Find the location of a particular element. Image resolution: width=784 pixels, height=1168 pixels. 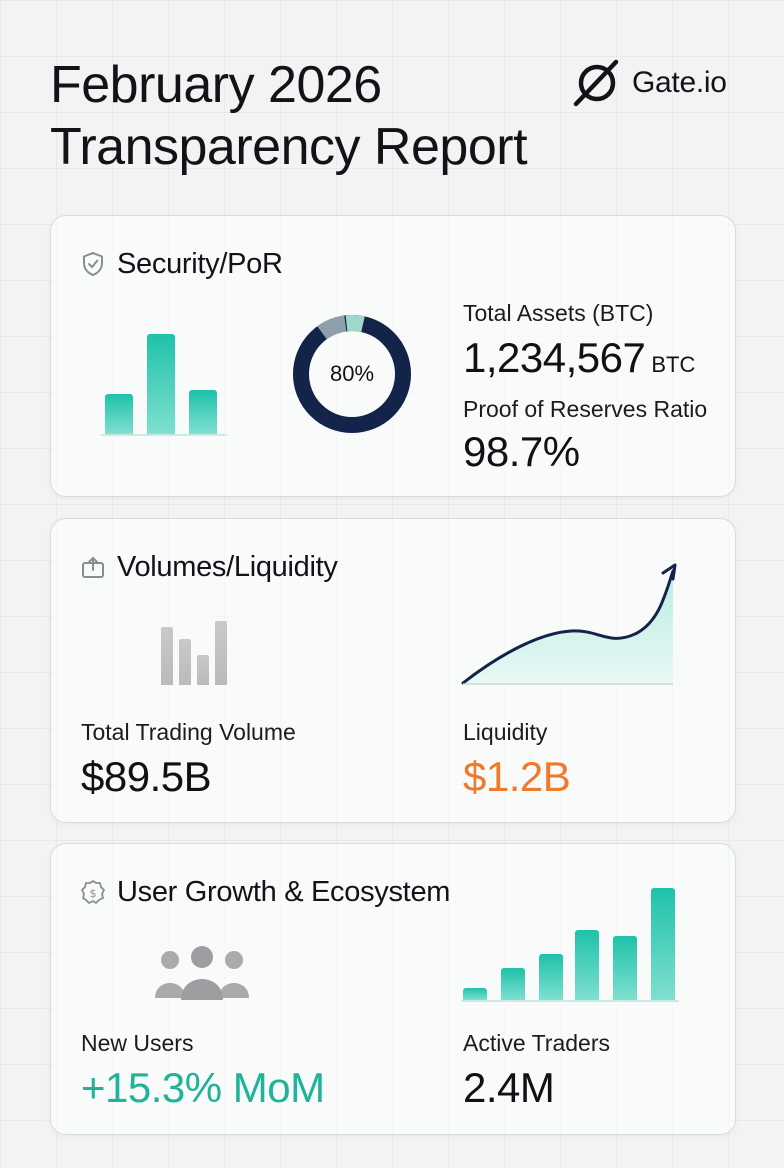

por-value: 98.7% is located at coordinates (521, 451).